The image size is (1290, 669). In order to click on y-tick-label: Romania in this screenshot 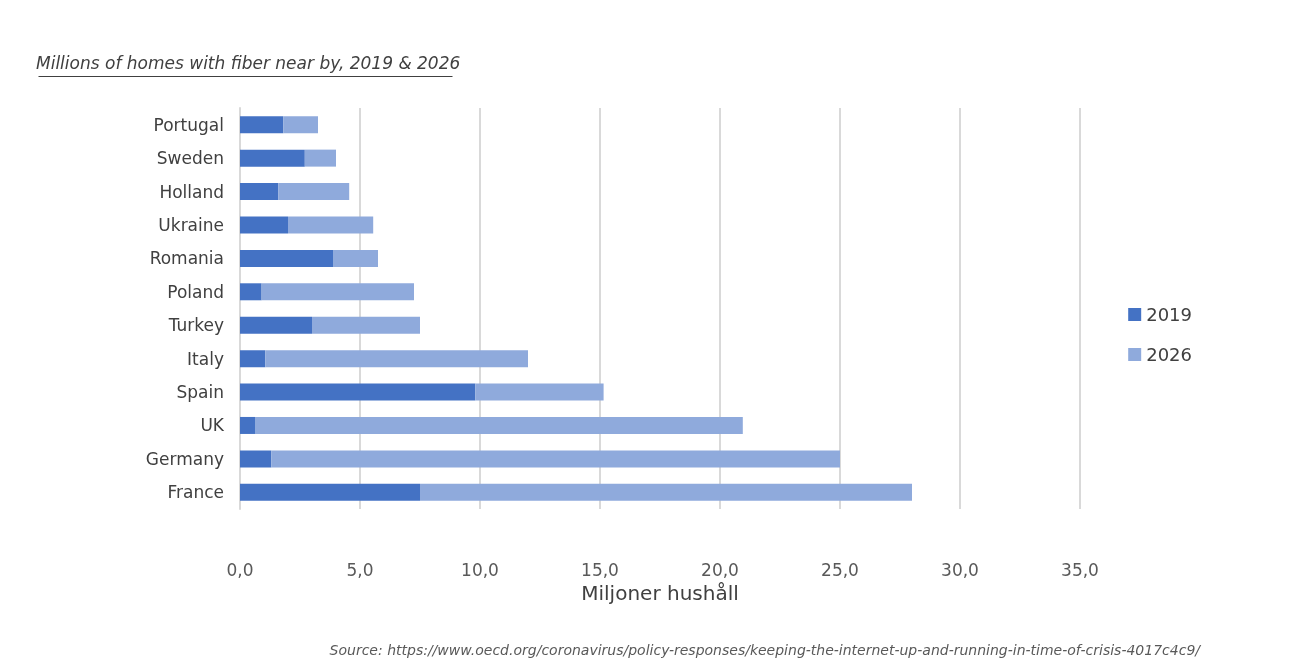, I will do `click(186, 258)`.